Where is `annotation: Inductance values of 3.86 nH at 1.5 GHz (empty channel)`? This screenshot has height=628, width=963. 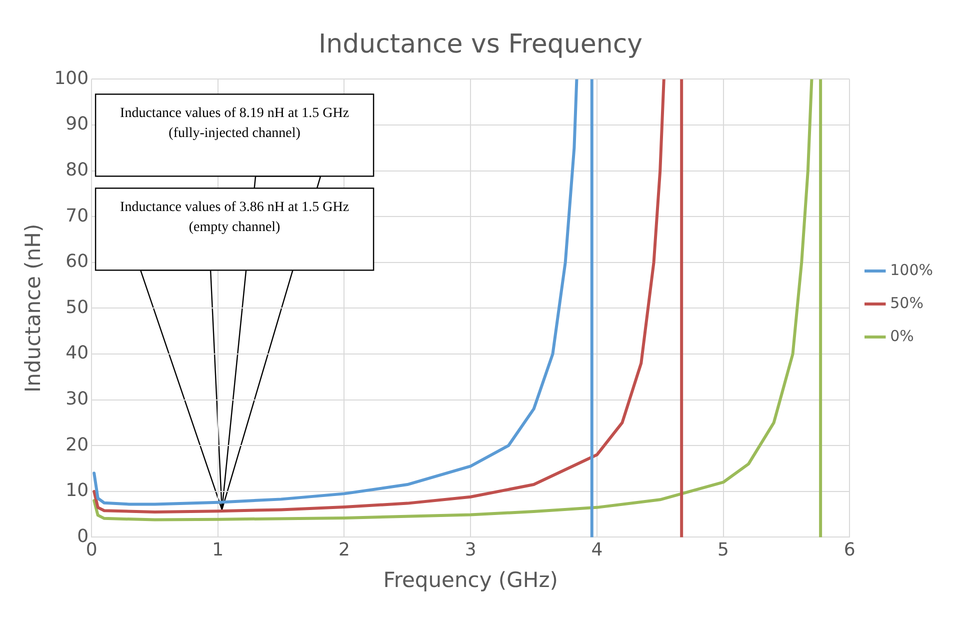
annotation: Inductance values of 3.86 nH at 1.5 GHz (empty channel) is located at coordinates (235, 229).